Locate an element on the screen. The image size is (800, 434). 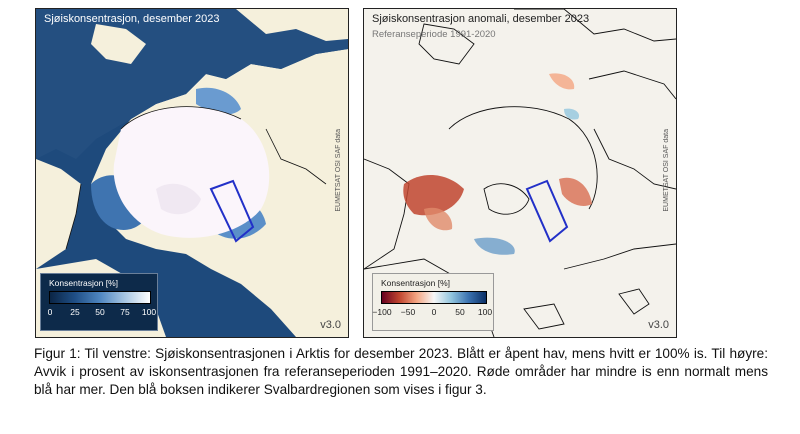
anomaly-legend: Konsentrasjon [%] −100 −50 0 50 100 is located at coordinates (433, 302).